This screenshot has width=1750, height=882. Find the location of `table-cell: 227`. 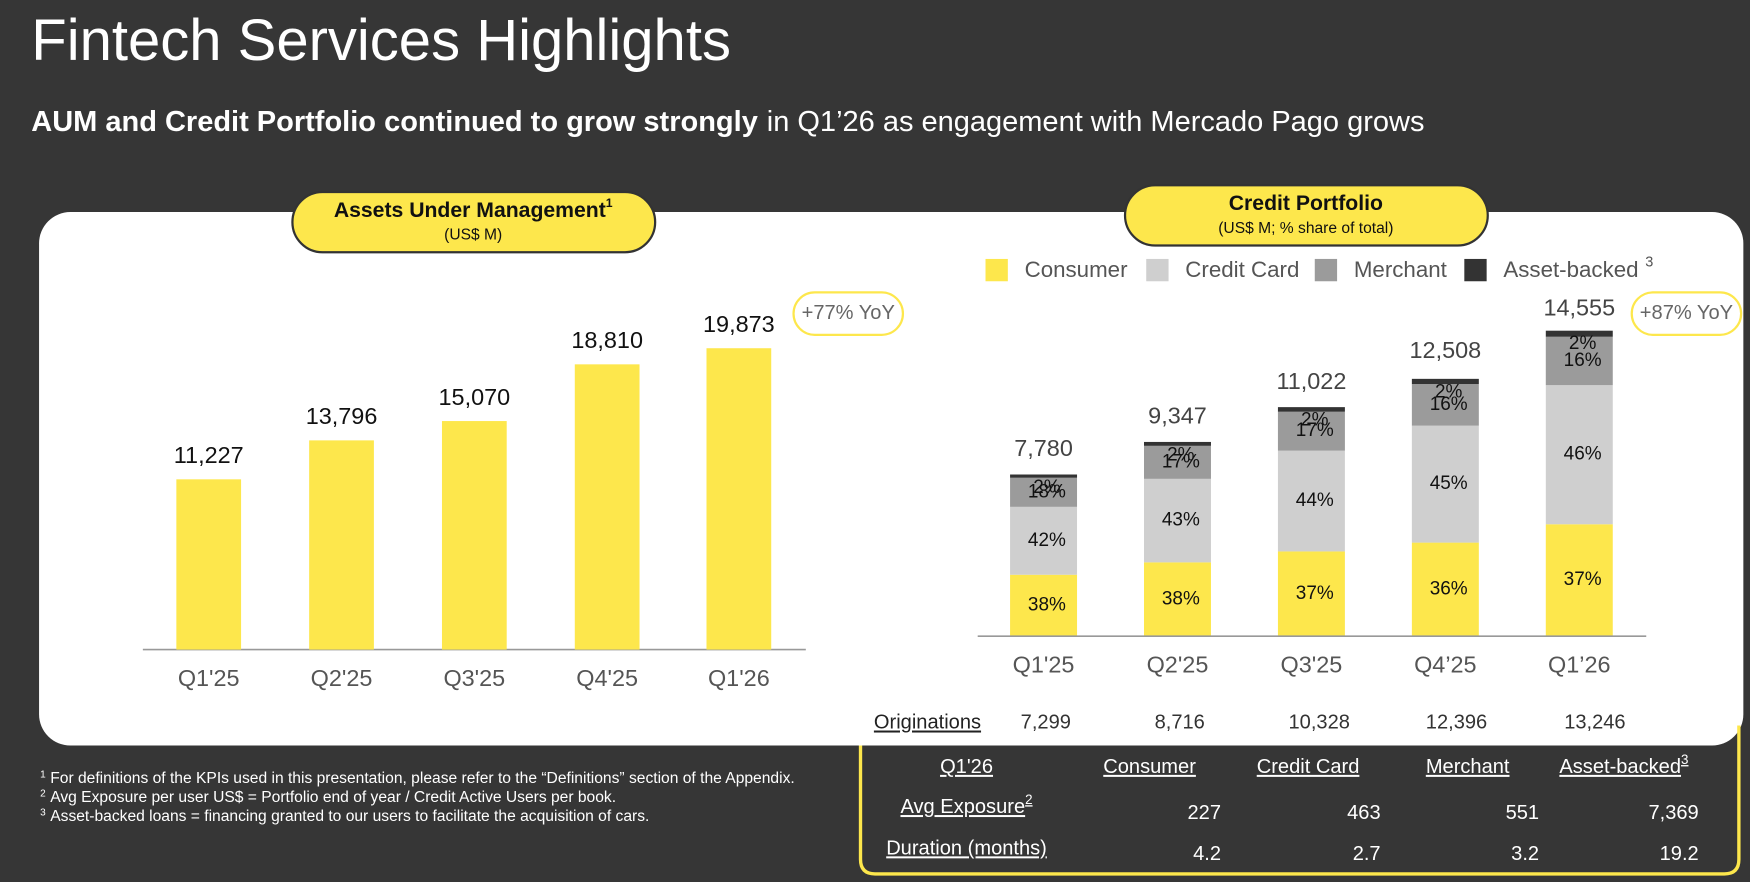

table-cell: 227 is located at coordinates (1205, 813).